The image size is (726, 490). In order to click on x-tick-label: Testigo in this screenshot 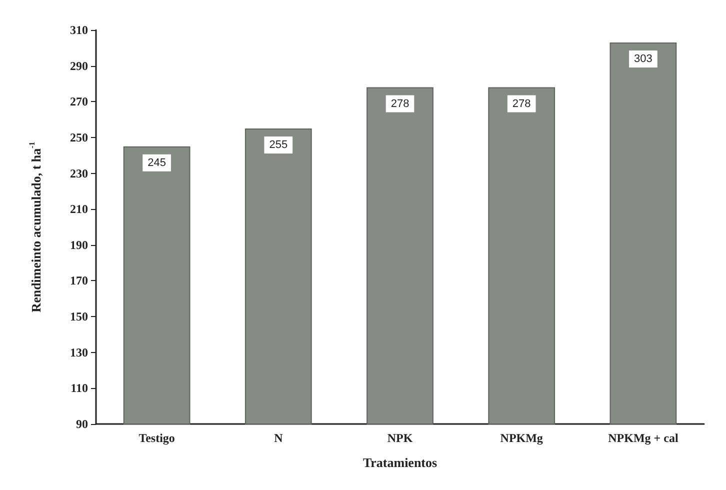, I will do `click(156, 438)`.